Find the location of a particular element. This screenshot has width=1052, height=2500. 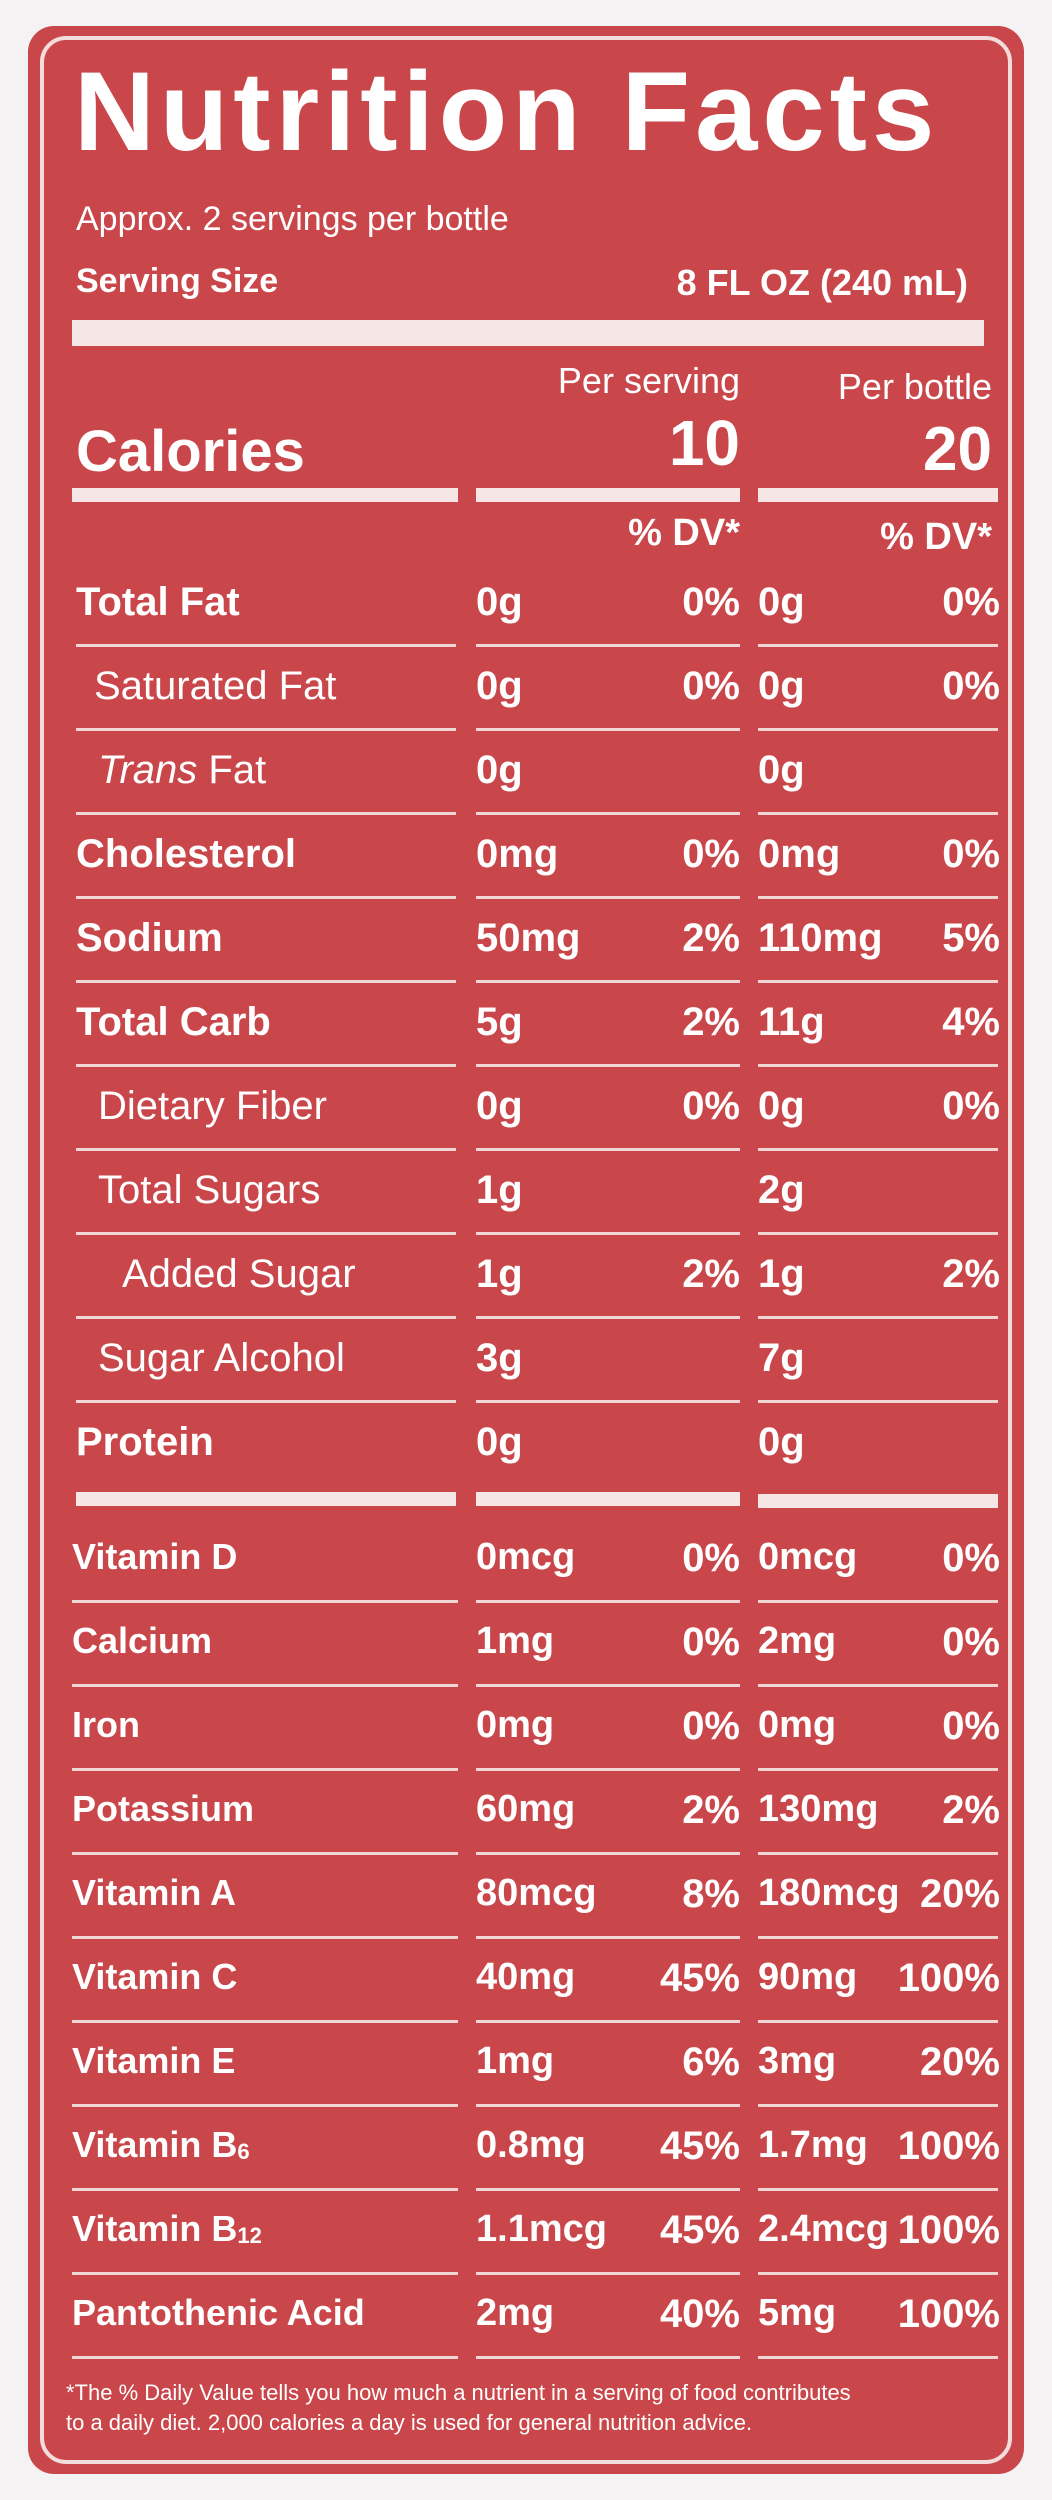

vitamin-label: Iron is located at coordinates (106, 1725).